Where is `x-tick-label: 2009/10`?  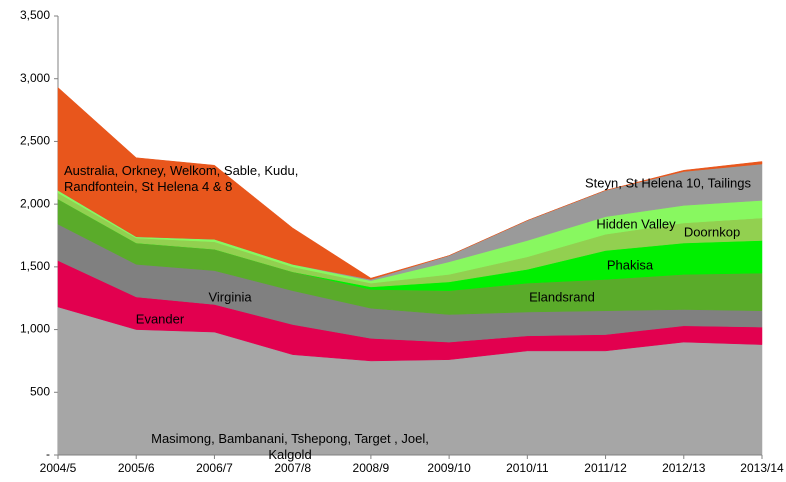 x-tick-label: 2009/10 is located at coordinates (449, 468).